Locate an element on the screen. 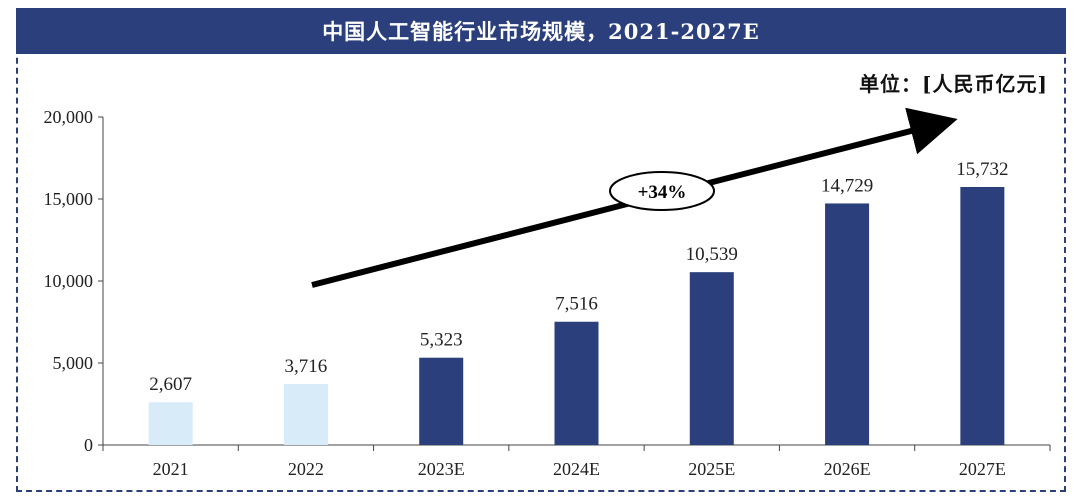 The image size is (1080, 504). data-label: 5,323 is located at coordinates (441, 340).